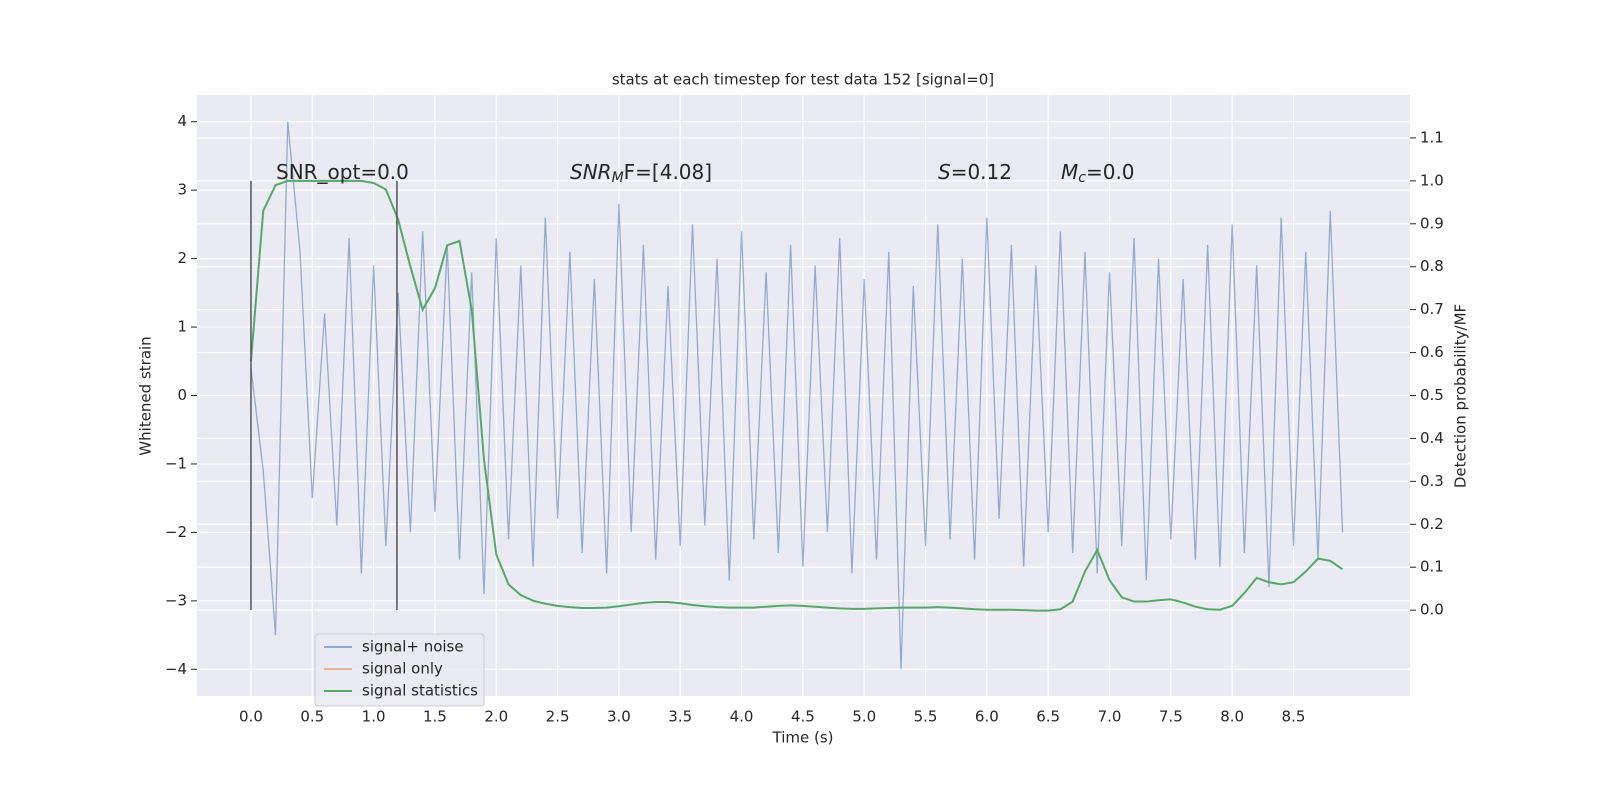 The width and height of the screenshot is (1600, 800). What do you see at coordinates (618, 178) in the screenshot?
I see `annotation-sub: M` at bounding box center [618, 178].